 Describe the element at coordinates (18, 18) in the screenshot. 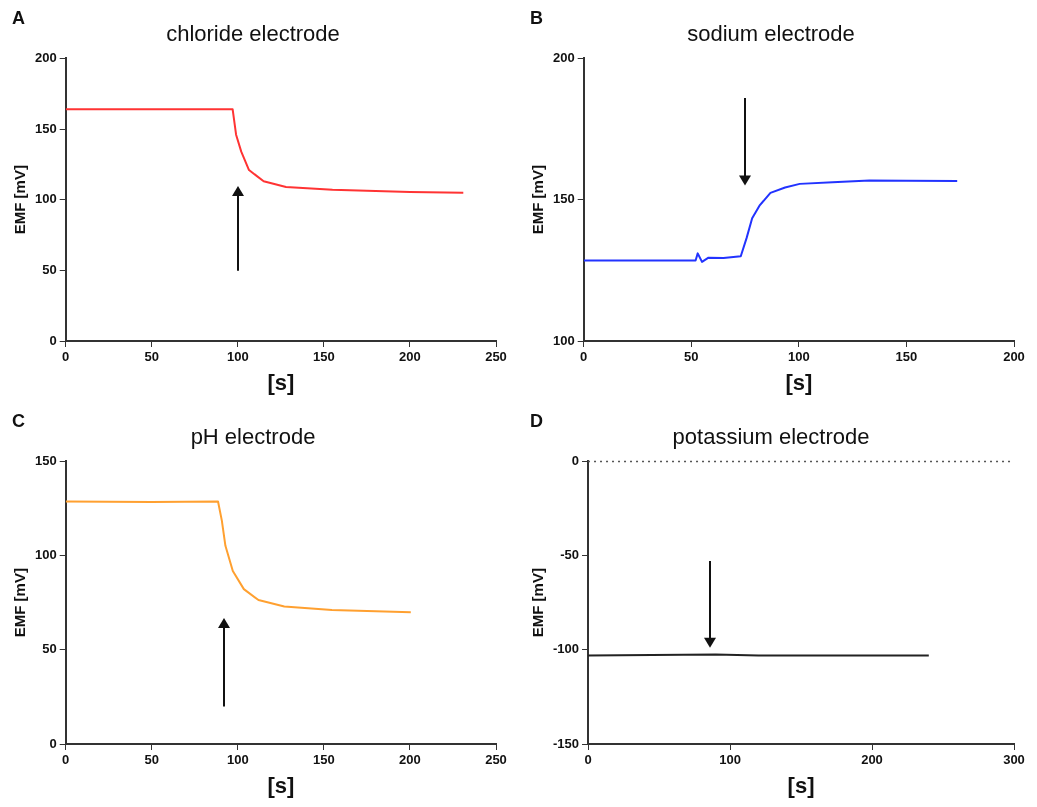

I see `text: A` at that location.